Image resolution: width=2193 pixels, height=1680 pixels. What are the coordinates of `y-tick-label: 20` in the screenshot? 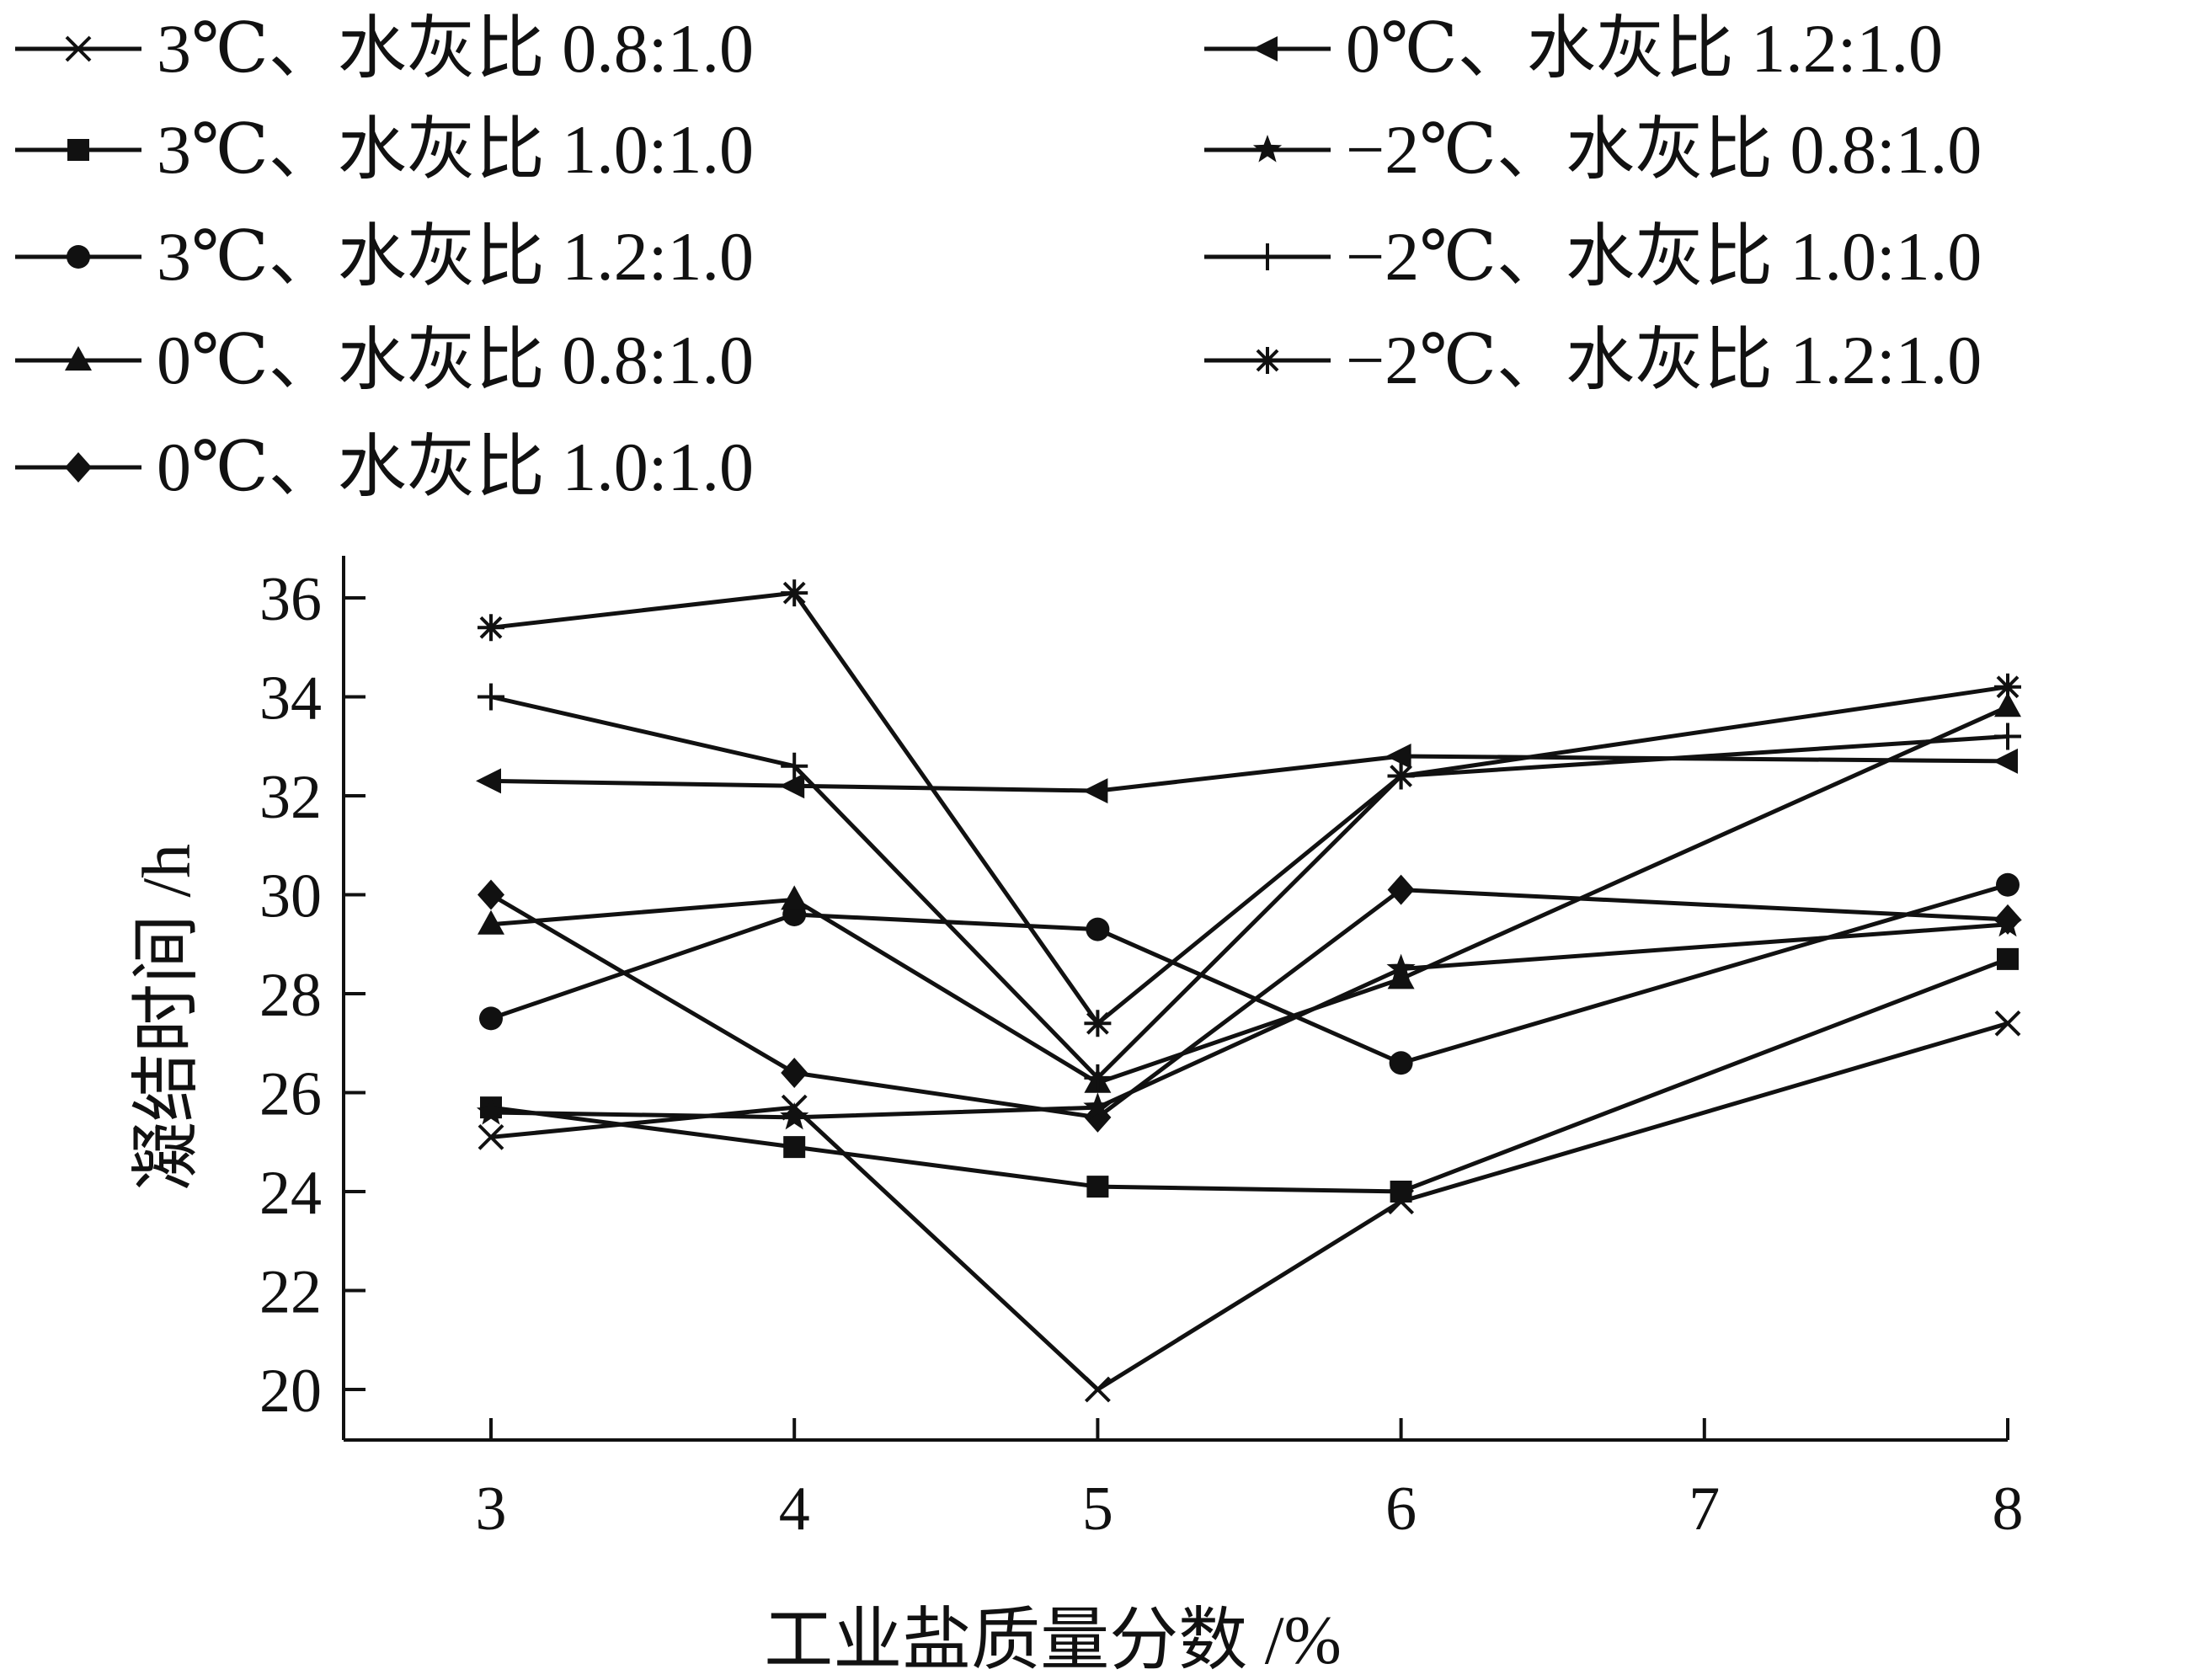 It's located at (290, 1391).